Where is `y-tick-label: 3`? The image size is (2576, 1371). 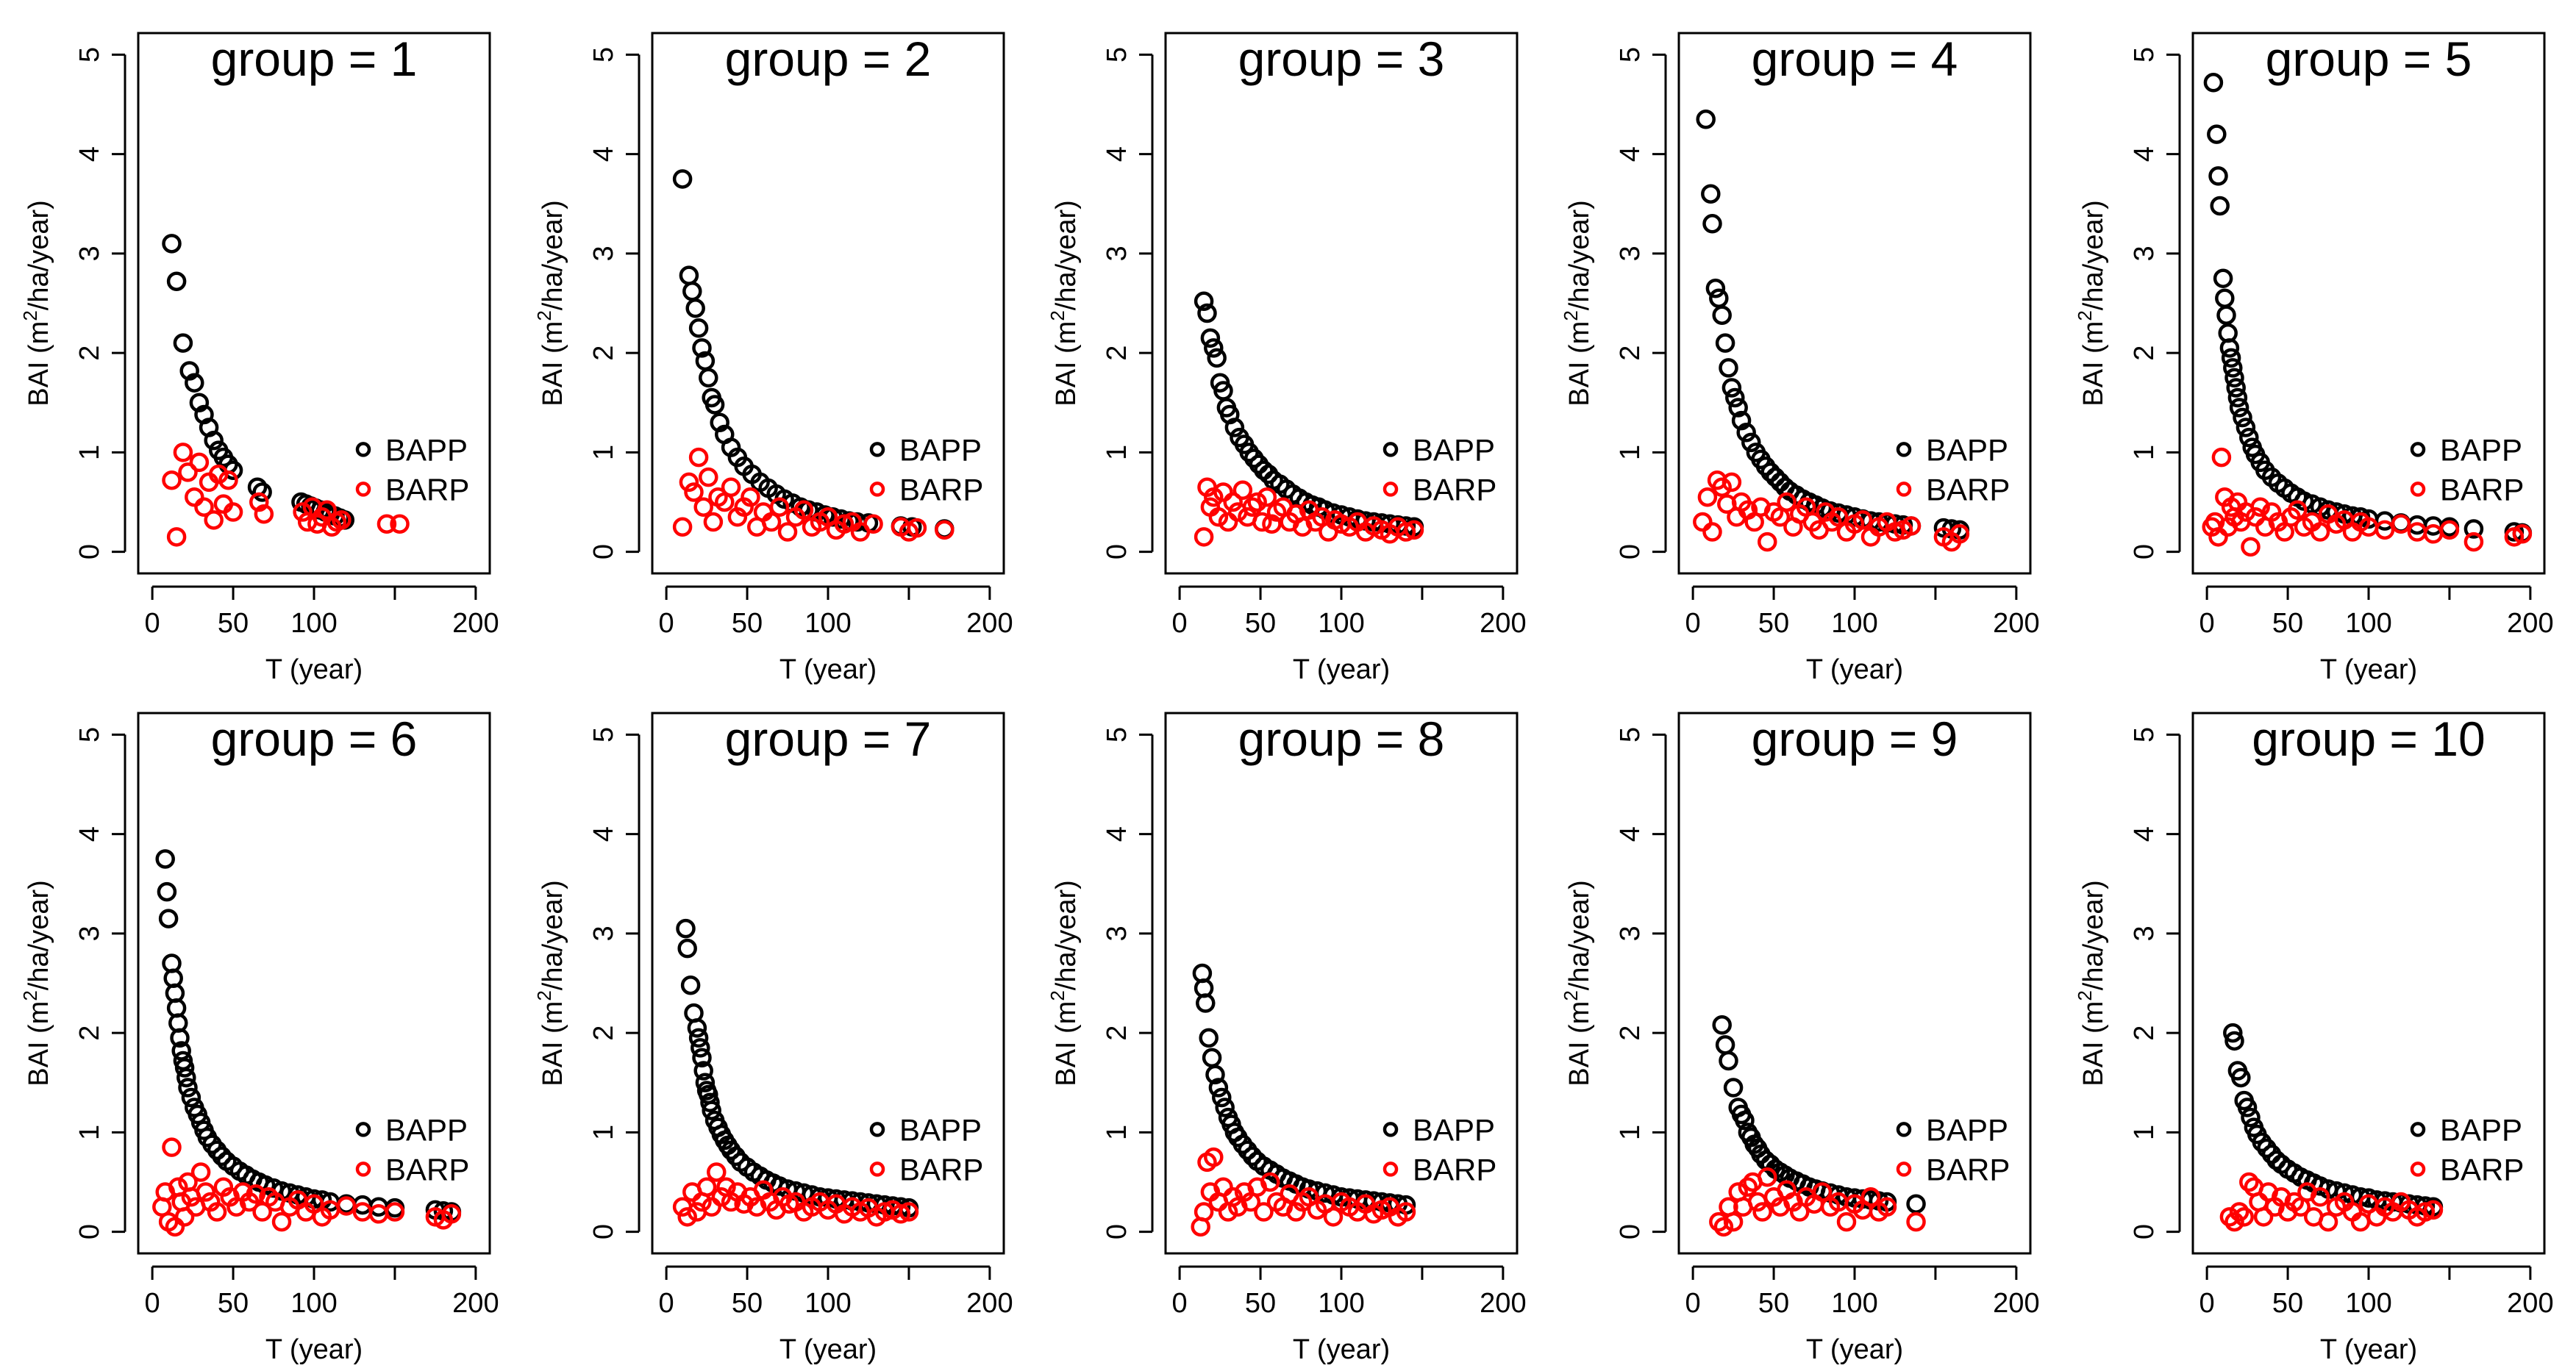
y-tick-label: 3 is located at coordinates (1117, 933).